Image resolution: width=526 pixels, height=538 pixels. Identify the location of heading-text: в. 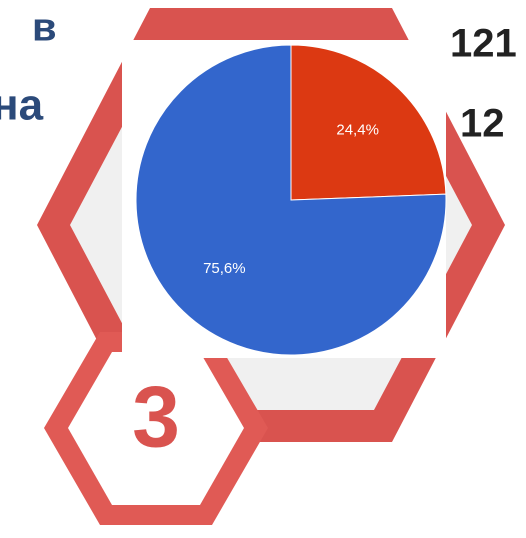
(44, 28).